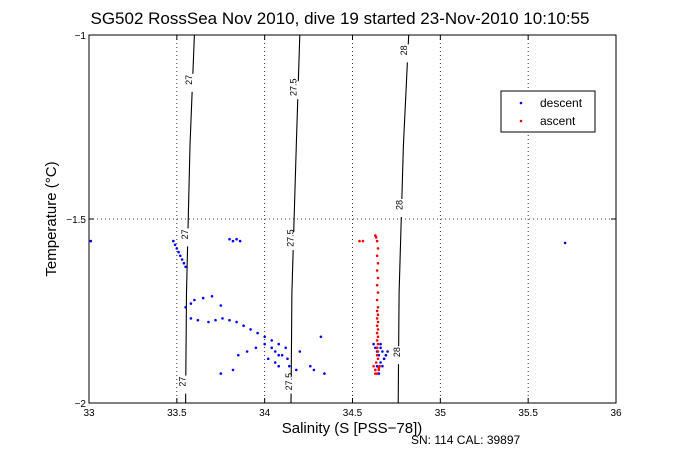 The image size is (681, 454). I want to click on legend-marker-descent, so click(521, 103).